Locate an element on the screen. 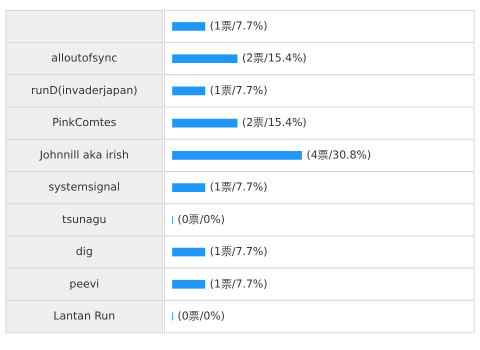 This screenshot has height=350, width=480. y-tick-label: dig is located at coordinates (84, 251).